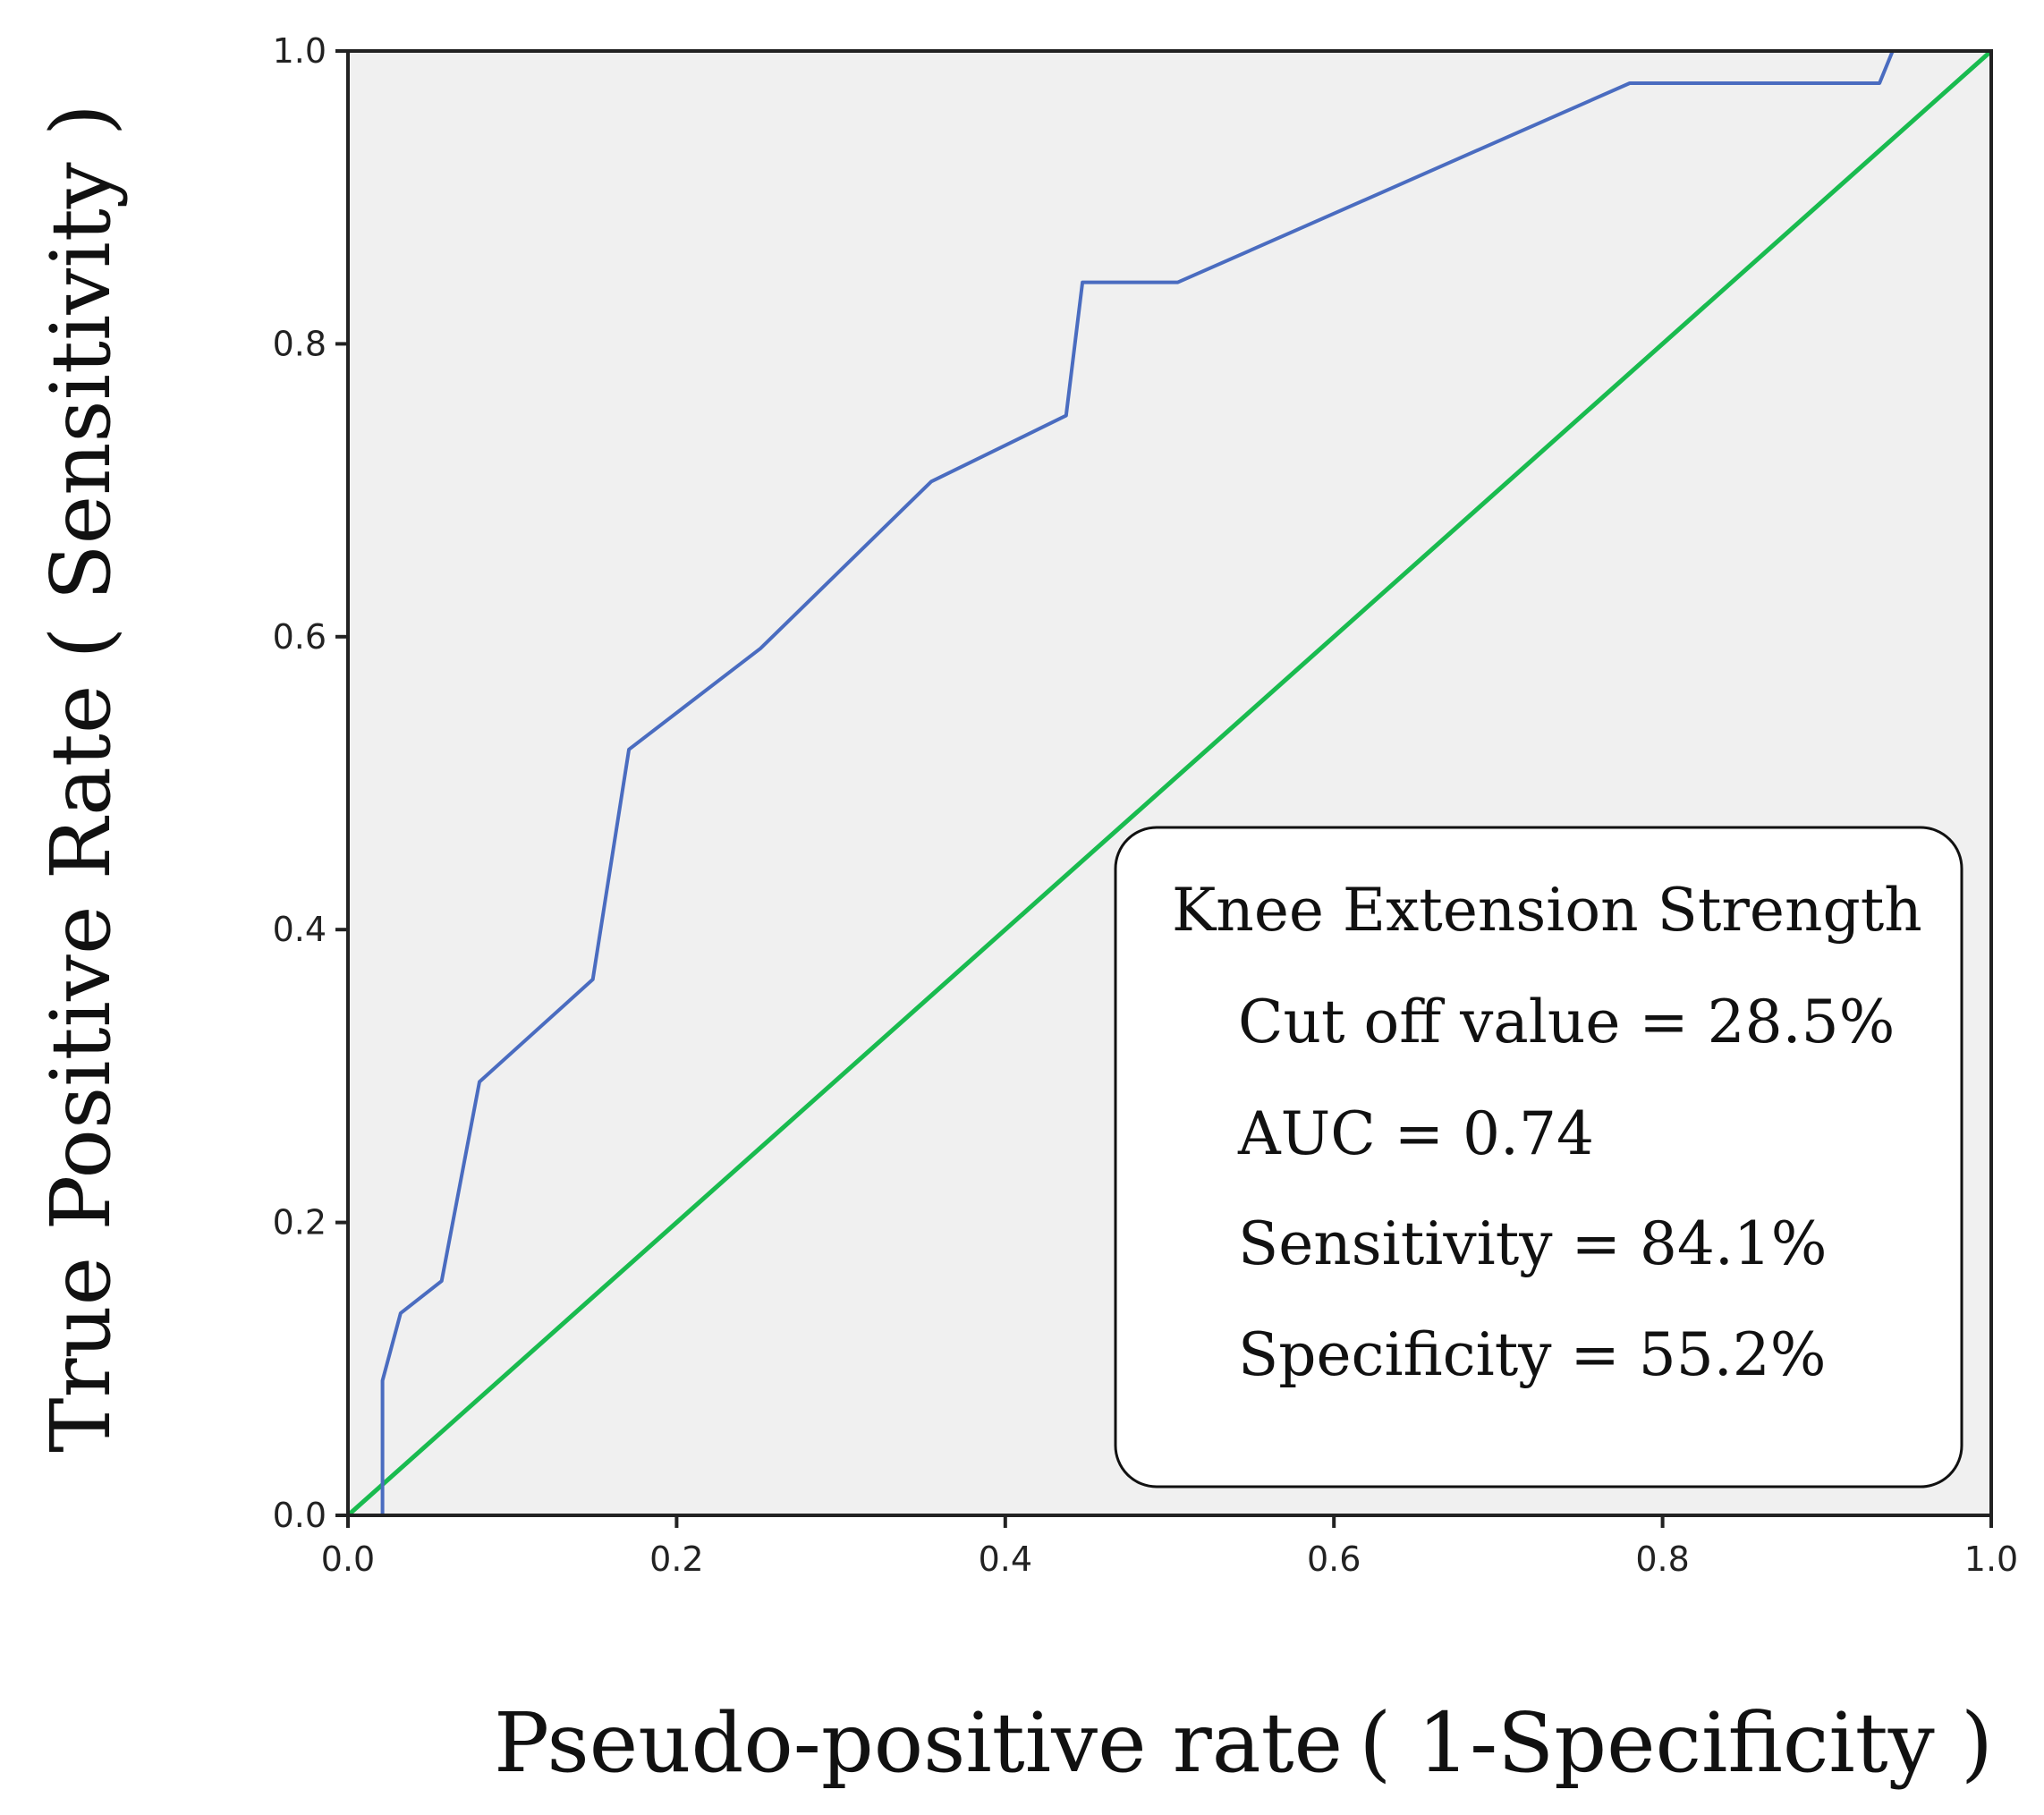 The height and width of the screenshot is (1815, 2044). I want to click on legend-title: Knee Extension Strength, so click(1547, 910).